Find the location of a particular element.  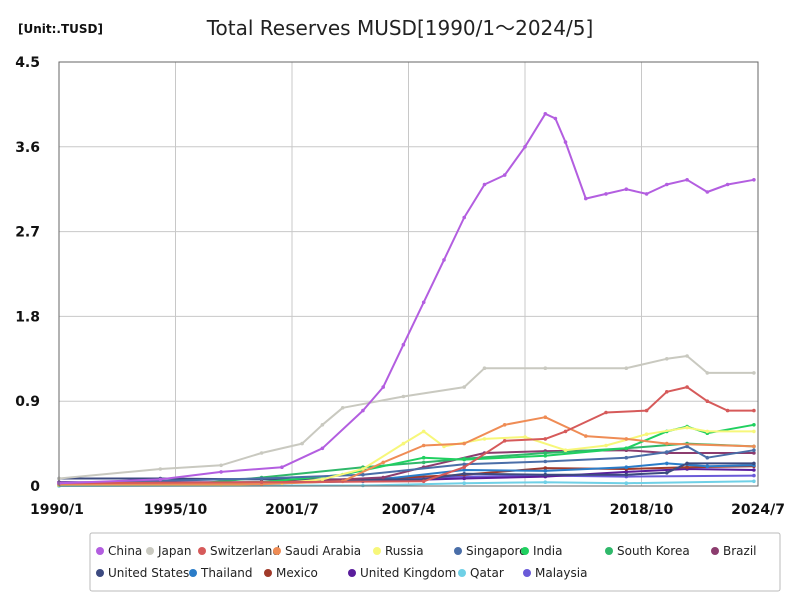

x-tick-label: 2007/4 is located at coordinates (409, 510).